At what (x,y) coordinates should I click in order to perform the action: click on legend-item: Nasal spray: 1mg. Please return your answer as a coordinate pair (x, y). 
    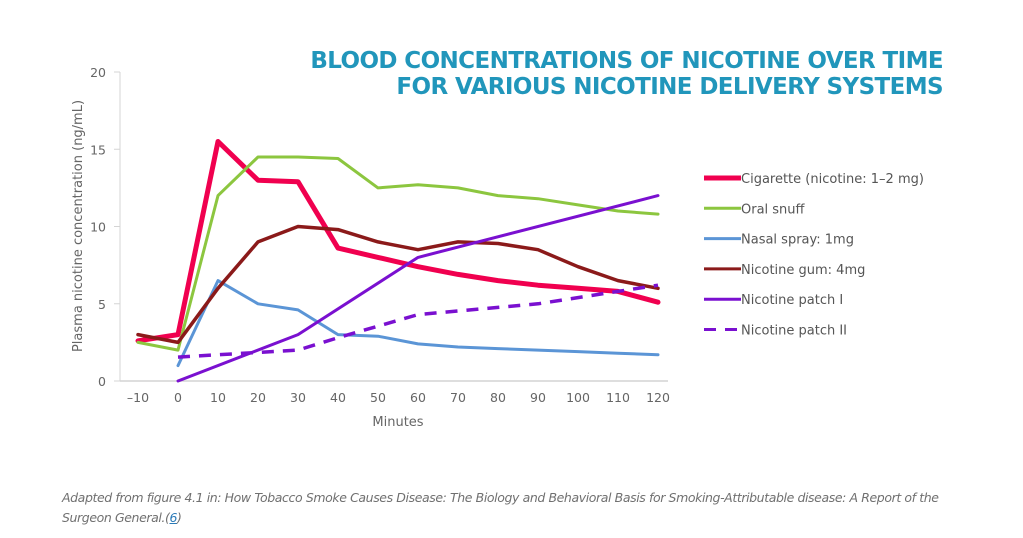
    Looking at the image, I should click on (779, 240).